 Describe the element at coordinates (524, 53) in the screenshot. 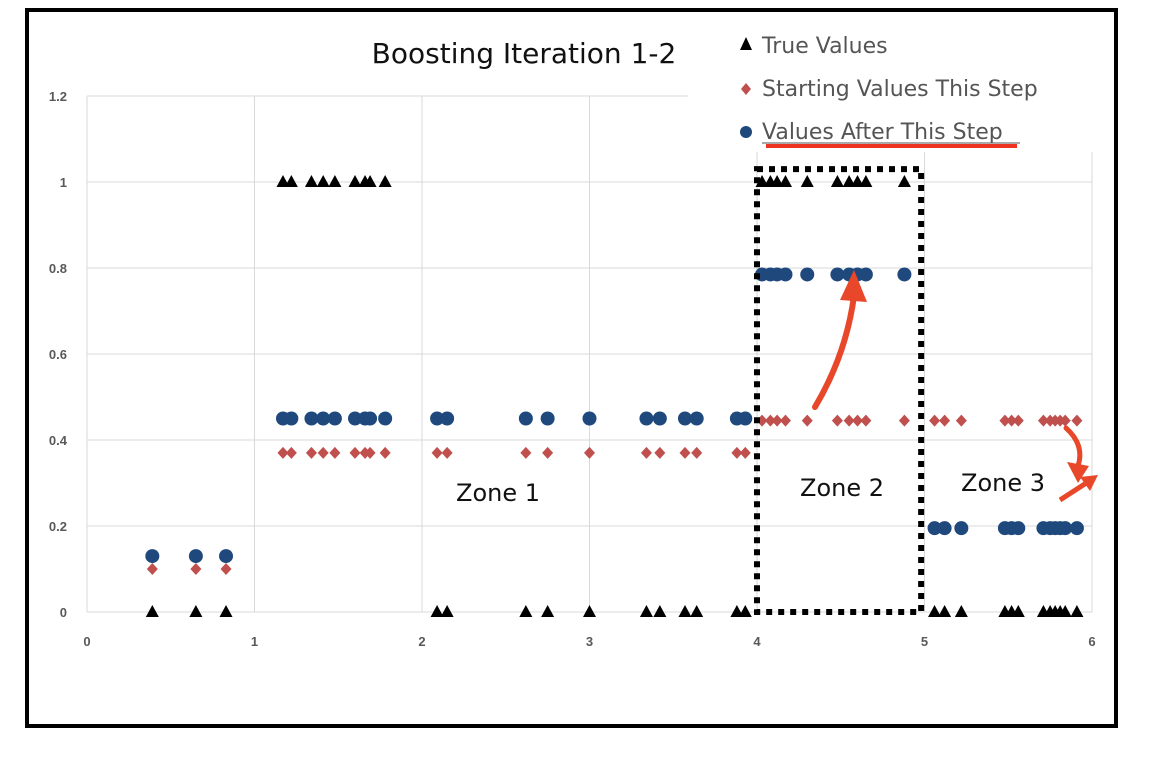

I see `chart-title: Boosting Iteration 1-2` at that location.